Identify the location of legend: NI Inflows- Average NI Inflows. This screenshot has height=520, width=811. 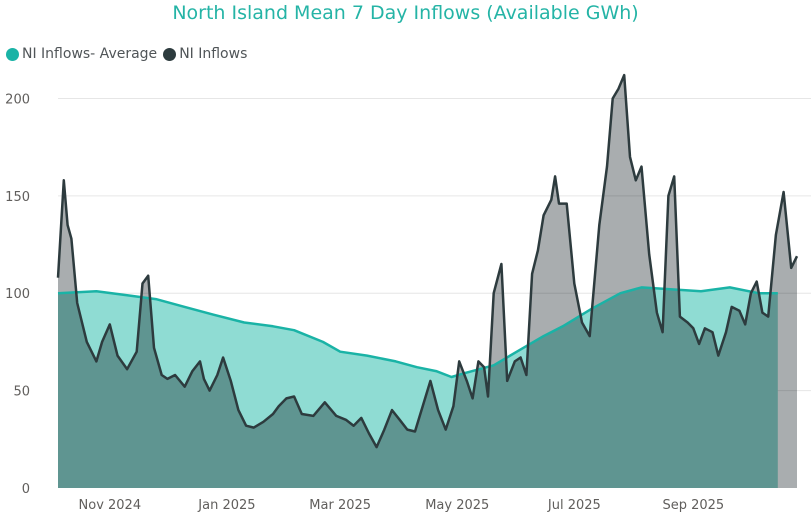
(129, 54).